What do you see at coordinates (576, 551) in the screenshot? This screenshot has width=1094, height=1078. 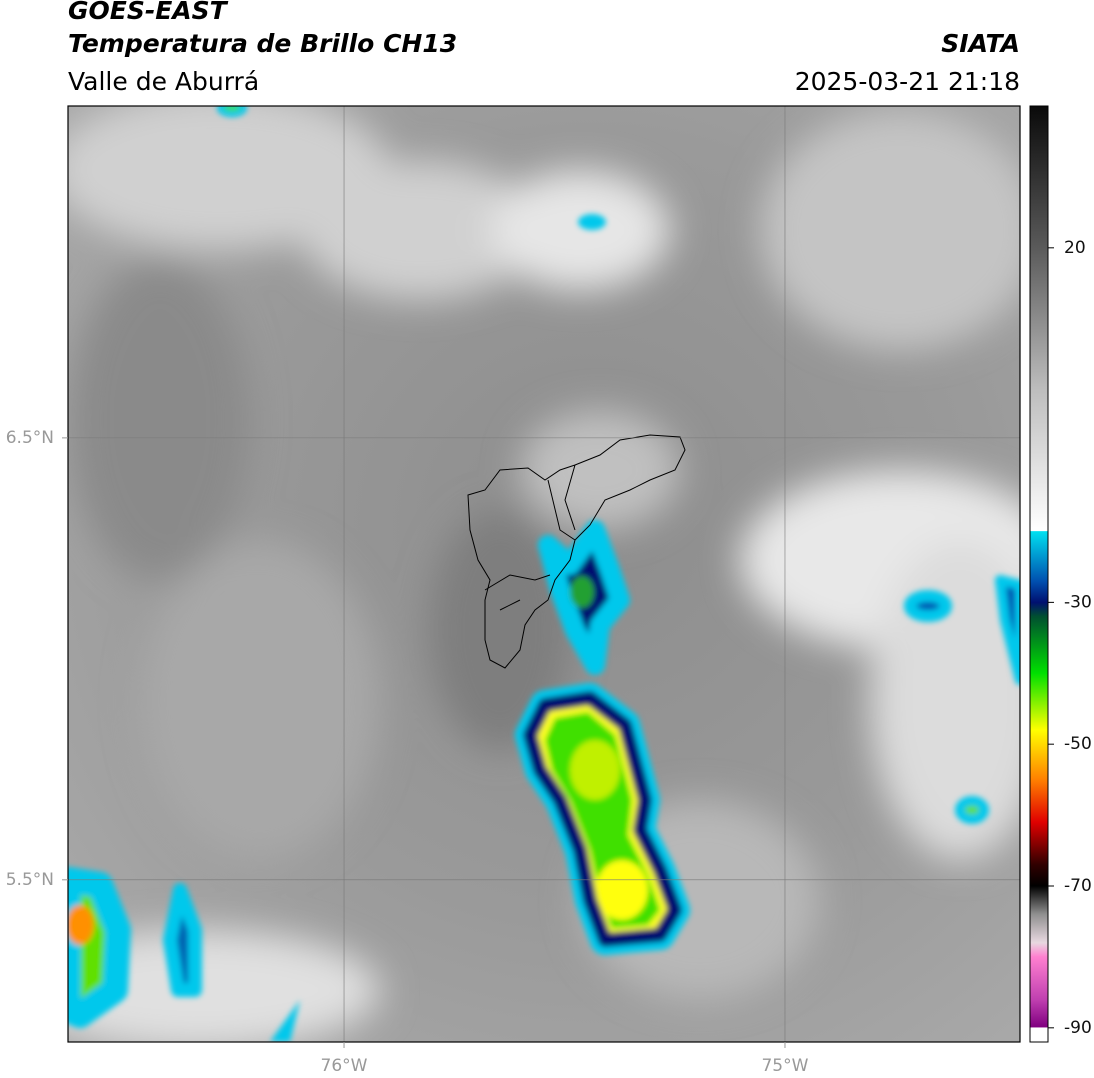 I see `valle-boundary` at bounding box center [576, 551].